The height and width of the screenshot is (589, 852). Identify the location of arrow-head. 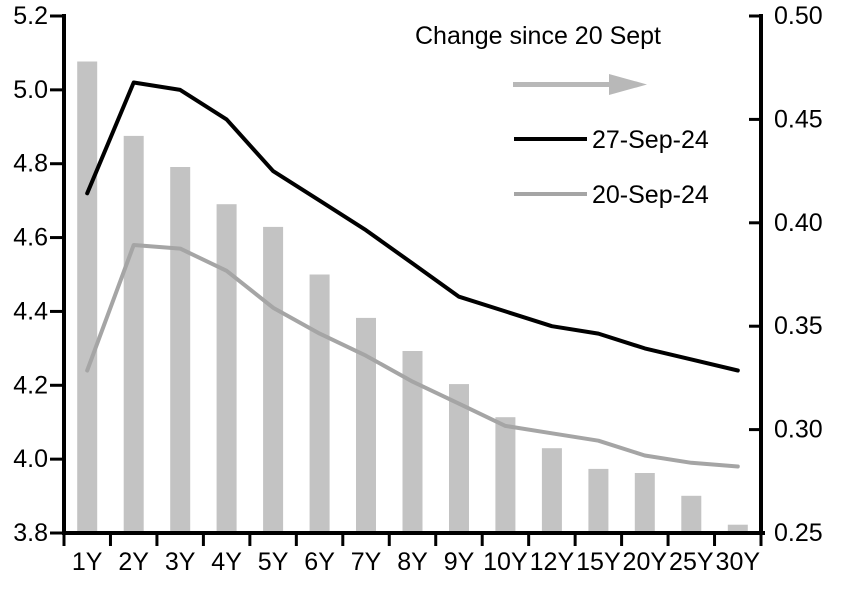
(628, 84).